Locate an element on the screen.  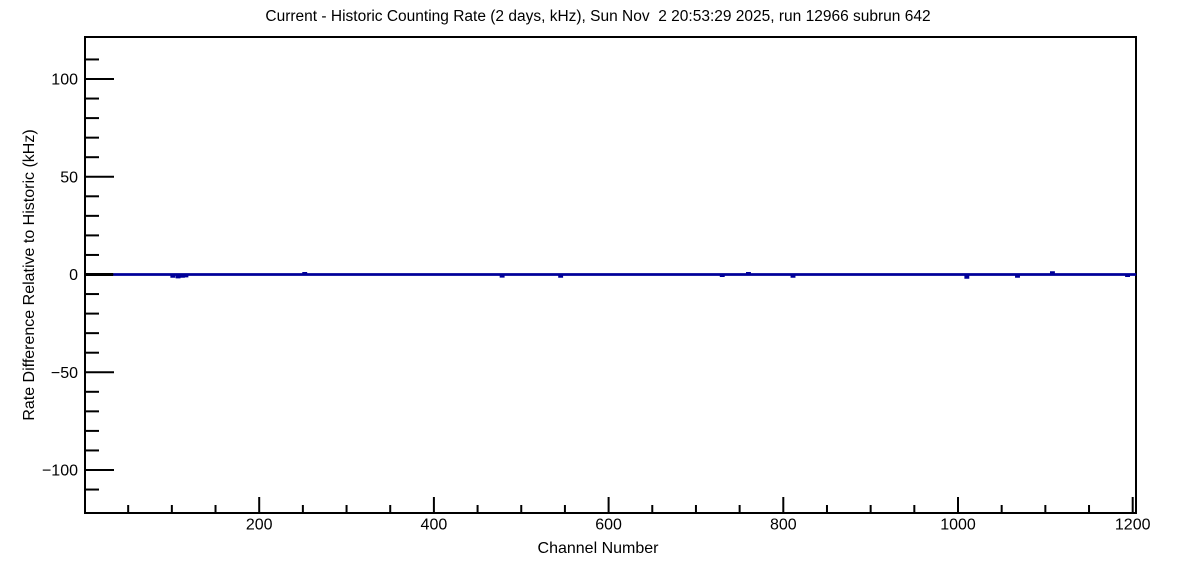
x-tick-label: 400 is located at coordinates (434, 524).